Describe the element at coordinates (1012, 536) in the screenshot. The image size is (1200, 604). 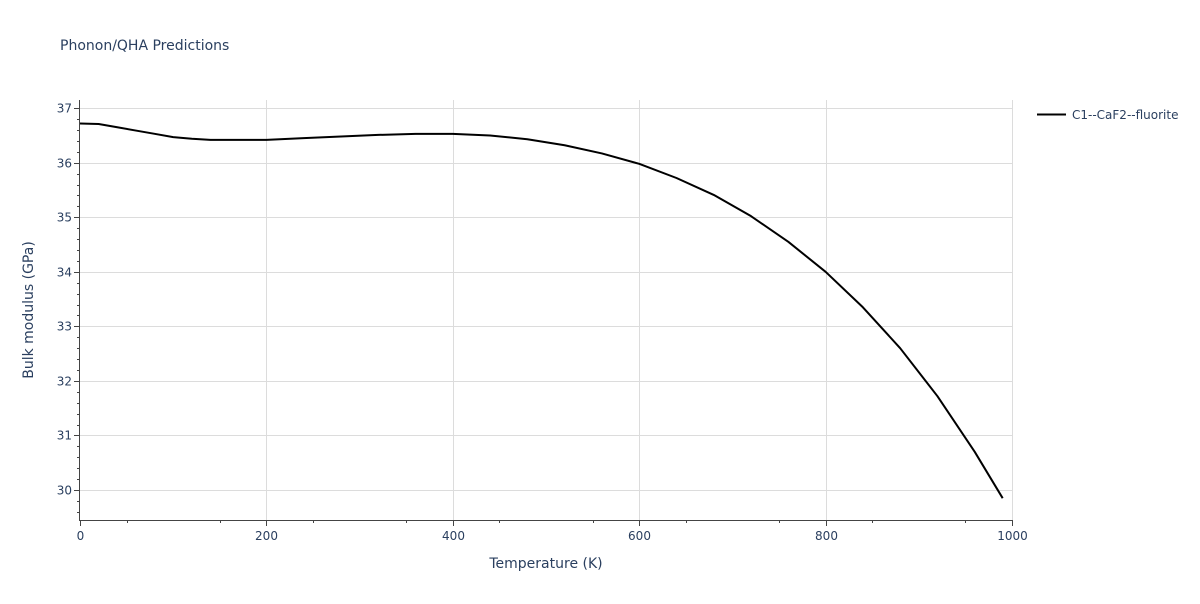
I see `x-tick-label: 1000` at that location.